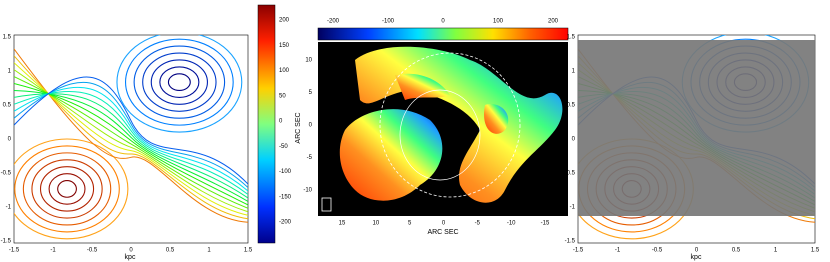 The width and height of the screenshot is (830, 262). What do you see at coordinates (511, 224) in the screenshot?
I see `x-tick-label: -10` at bounding box center [511, 224].